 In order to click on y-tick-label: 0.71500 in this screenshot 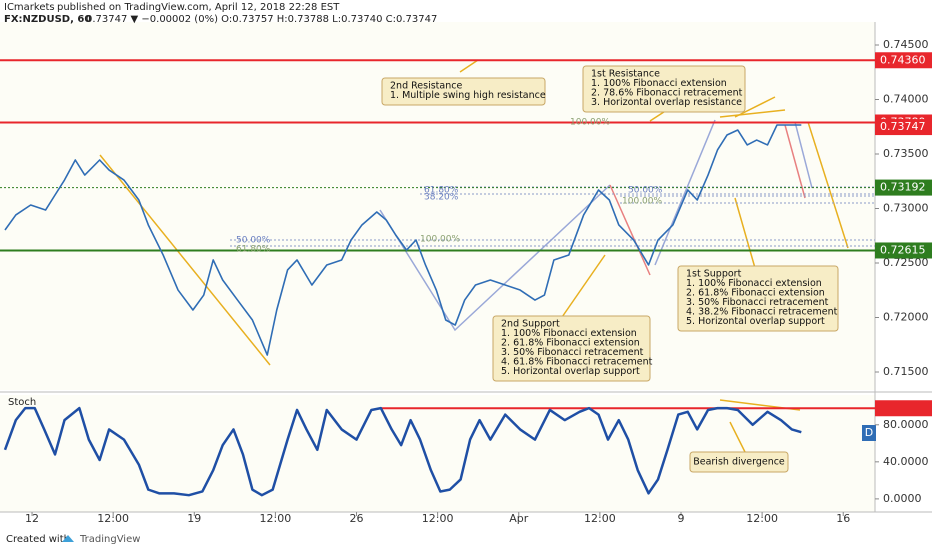, I will do `click(906, 371)`.